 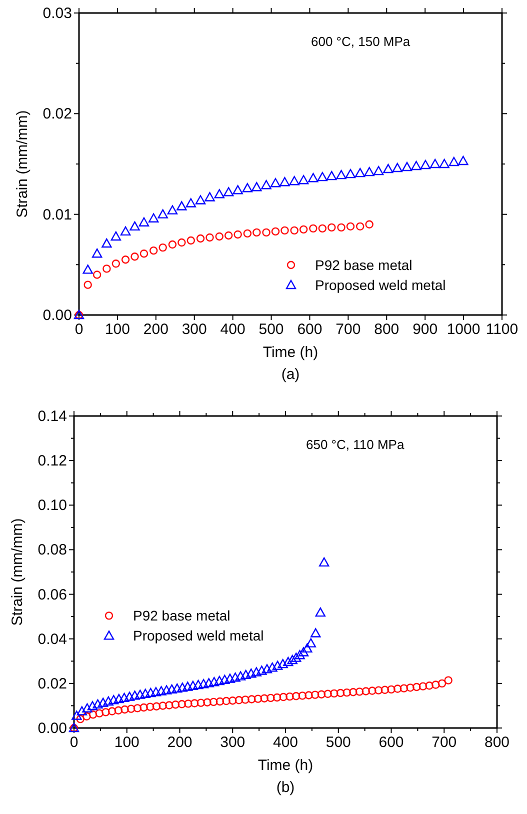 What do you see at coordinates (52, 639) in the screenshot?
I see `y-tick-label: 0.04` at bounding box center [52, 639].